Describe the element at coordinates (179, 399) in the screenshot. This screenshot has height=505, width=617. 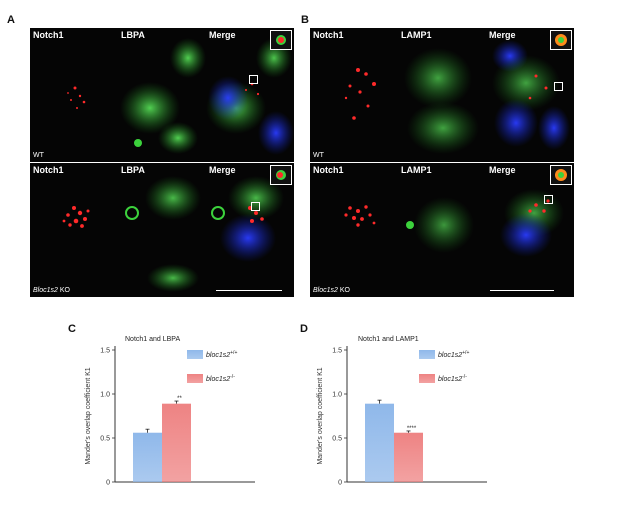
I see `significance-label: **` at that location.